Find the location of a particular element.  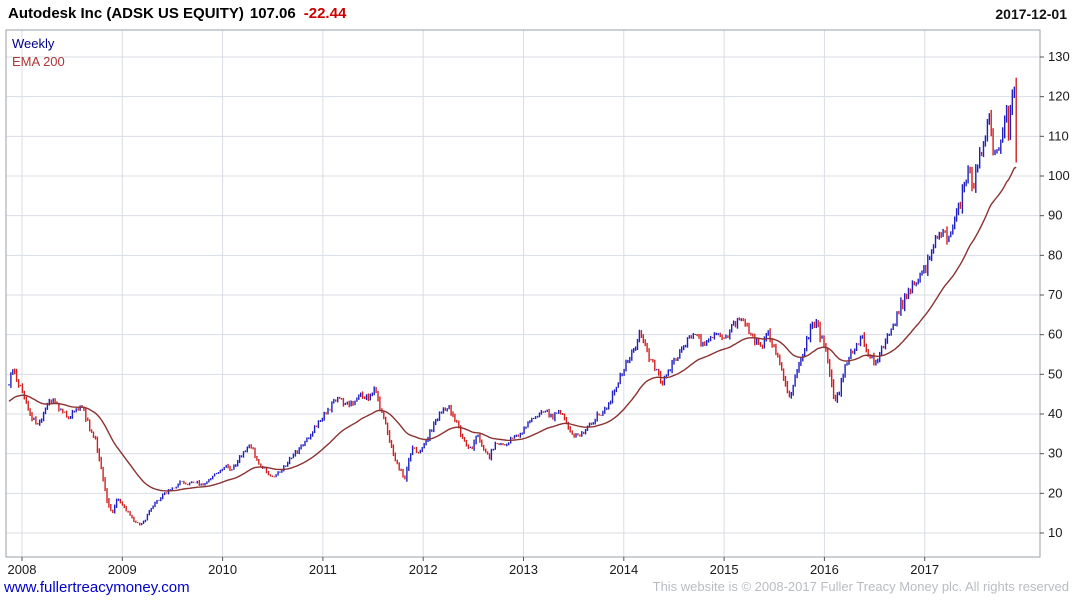

y-axis-label: 50 is located at coordinates (1055, 373).